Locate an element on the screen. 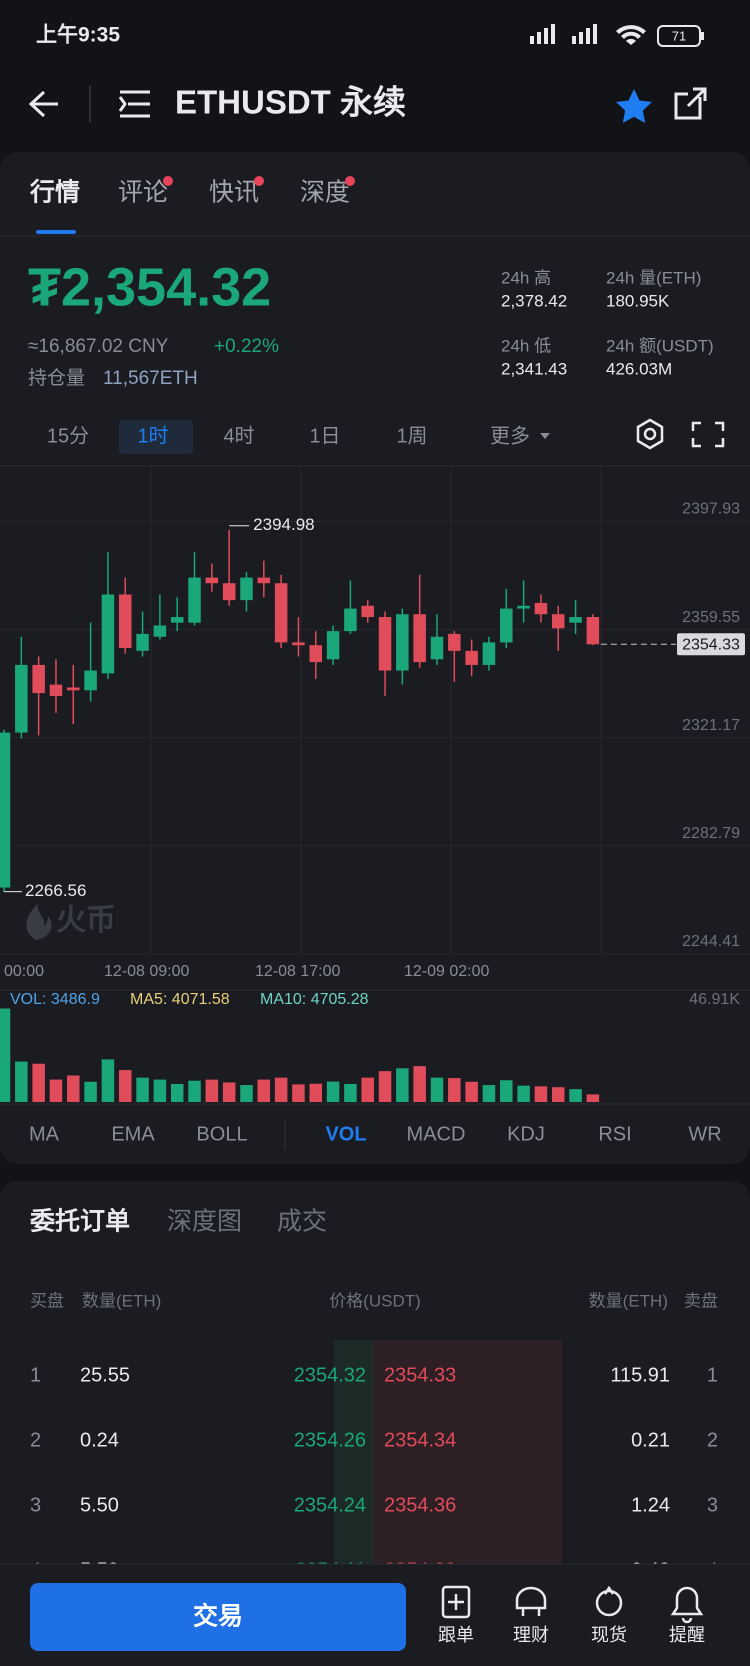 This screenshot has width=750, height=1666. low-label: 2266.56 is located at coordinates (55, 890).